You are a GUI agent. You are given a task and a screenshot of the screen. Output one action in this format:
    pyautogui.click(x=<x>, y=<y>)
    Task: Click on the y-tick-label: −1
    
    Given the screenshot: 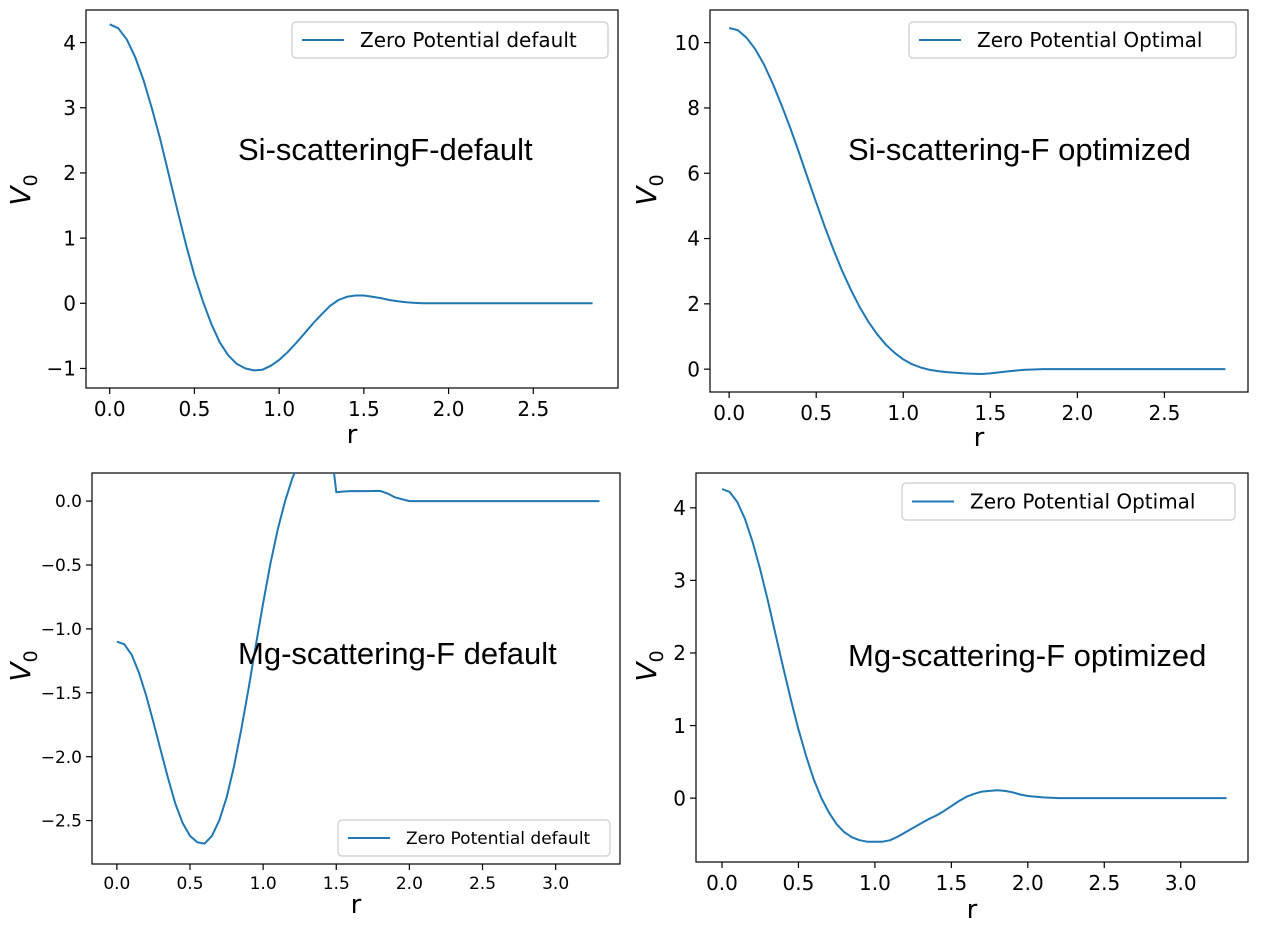 What is the action you would take?
    pyautogui.click(x=61, y=369)
    